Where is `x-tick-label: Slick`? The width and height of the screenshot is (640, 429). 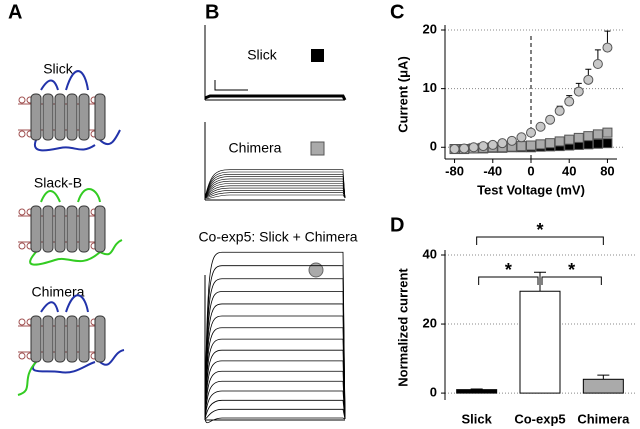
x-tick-label: Slick is located at coordinates (476, 418).